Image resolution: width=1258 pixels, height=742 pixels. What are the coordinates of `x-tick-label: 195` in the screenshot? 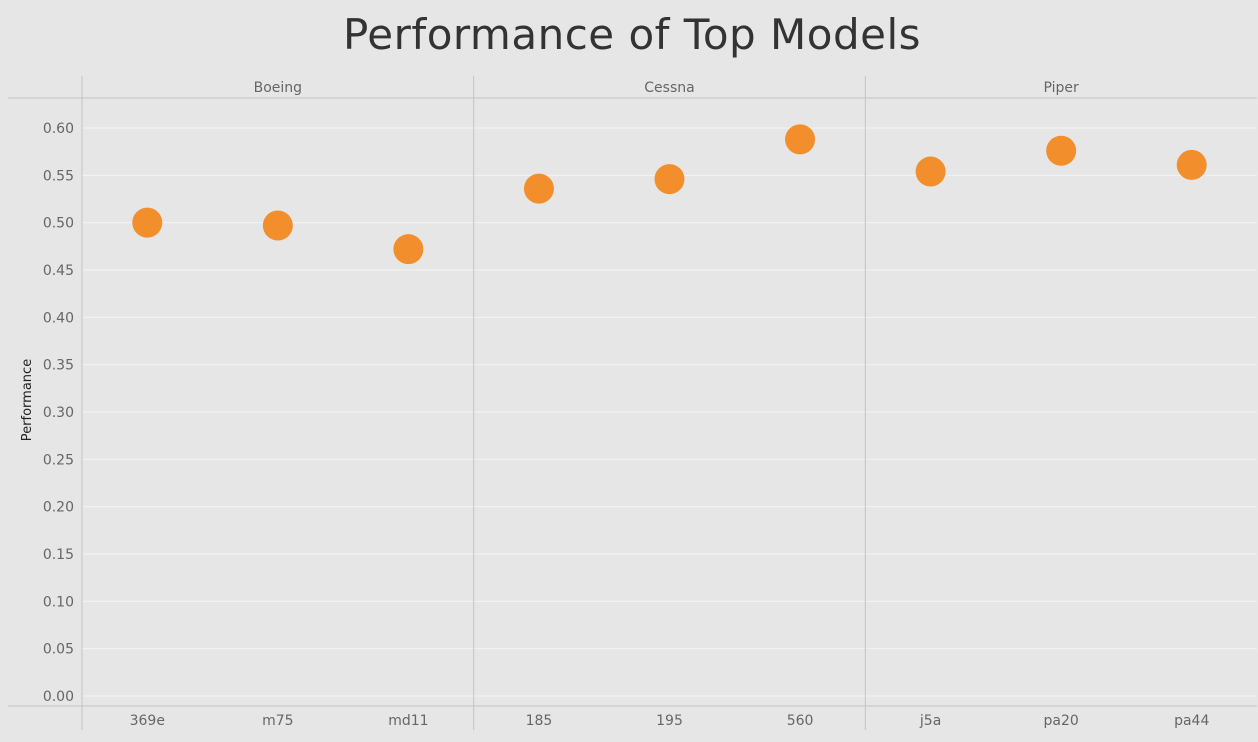 It's located at (669, 721).